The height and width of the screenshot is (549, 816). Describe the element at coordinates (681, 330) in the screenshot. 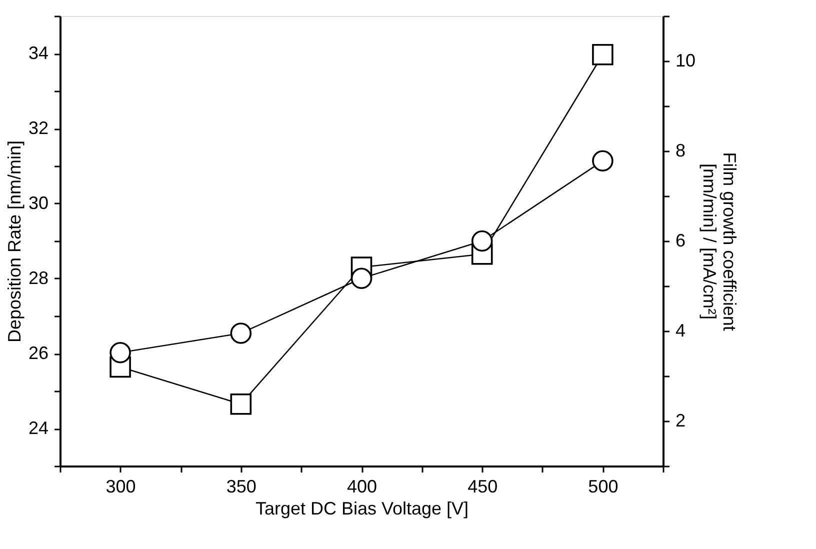

I see `y2-tick-label: 4` at that location.